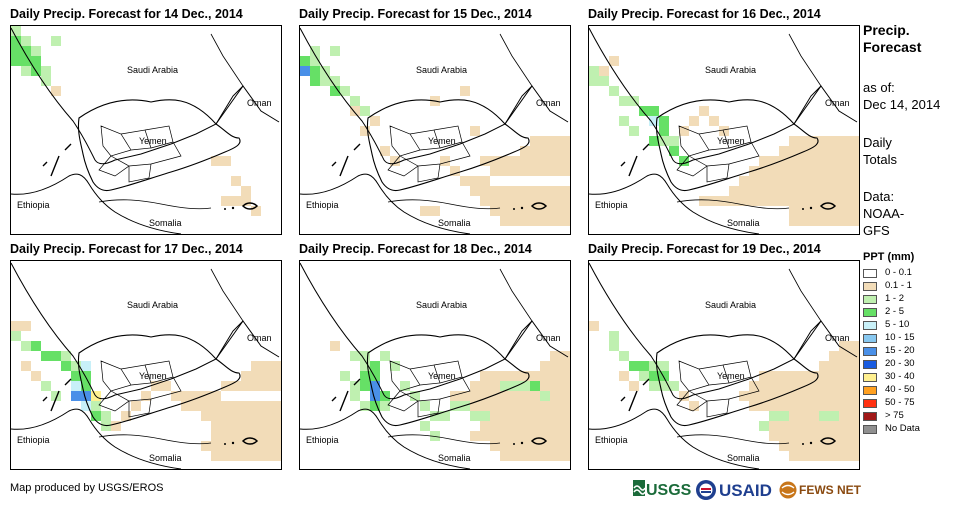 The height and width of the screenshot is (511, 967). I want to click on legend-label: 5 - 10, so click(897, 324).